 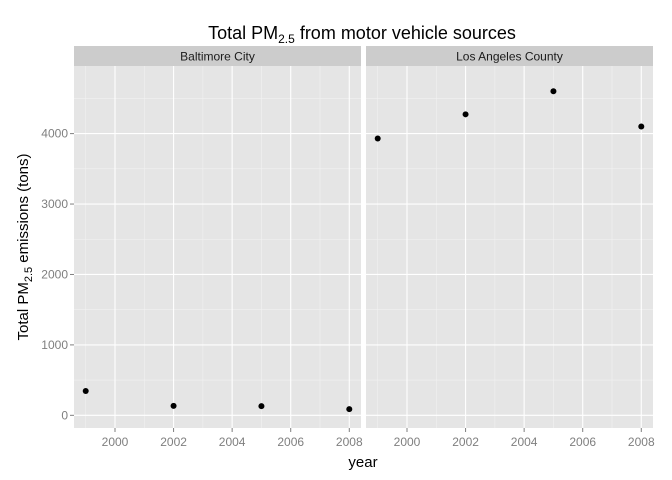 What do you see at coordinates (362, 462) in the screenshot?
I see `x-axis-title: year` at bounding box center [362, 462].